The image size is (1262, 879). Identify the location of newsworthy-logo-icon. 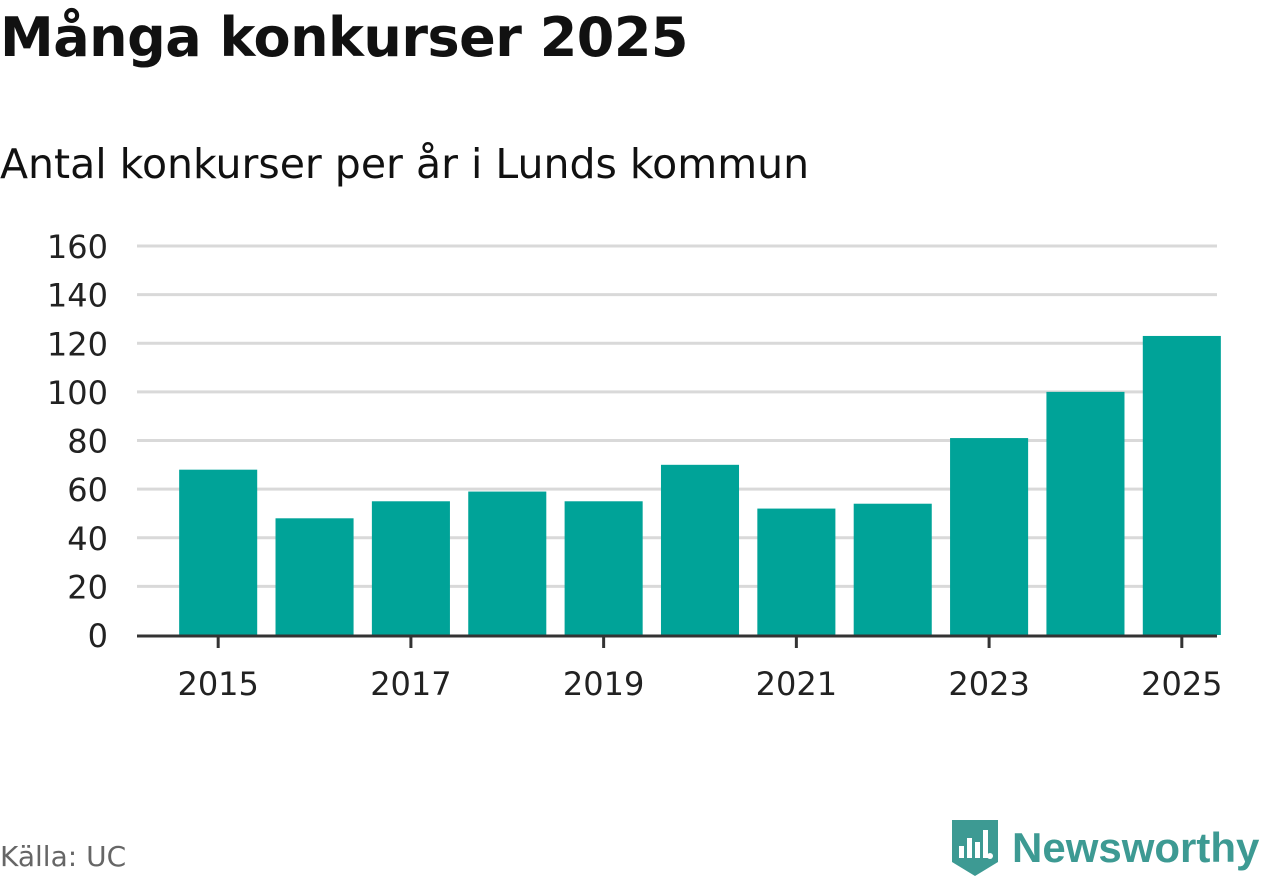
(975, 848).